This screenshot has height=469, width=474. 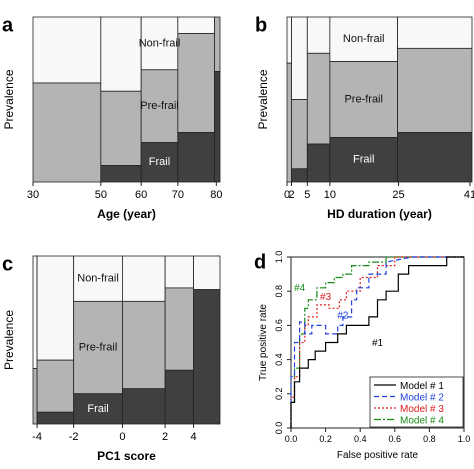 I want to click on x-tick-label: 80, so click(x=216, y=195).